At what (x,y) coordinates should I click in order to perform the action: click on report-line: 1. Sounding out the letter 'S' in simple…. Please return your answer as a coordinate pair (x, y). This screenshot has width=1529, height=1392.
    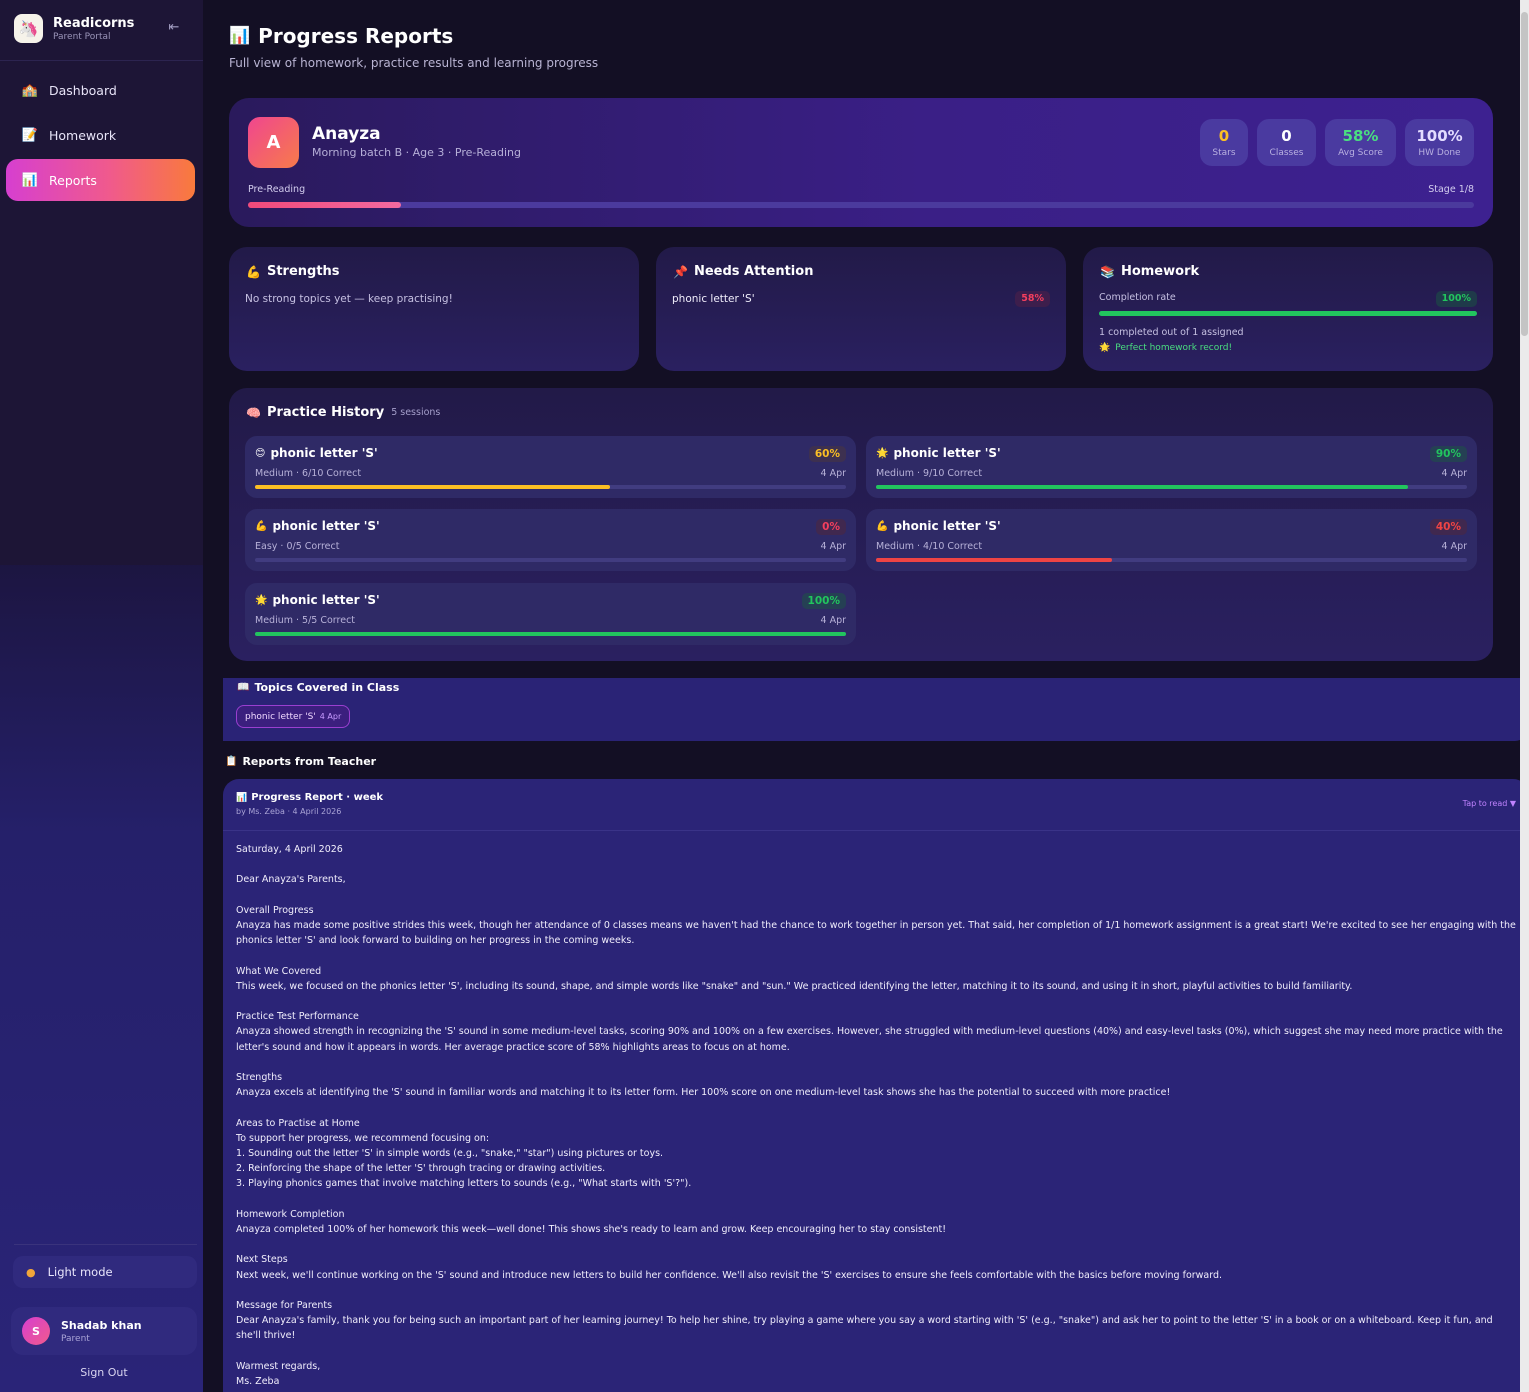
    Looking at the image, I should click on (450, 1153).